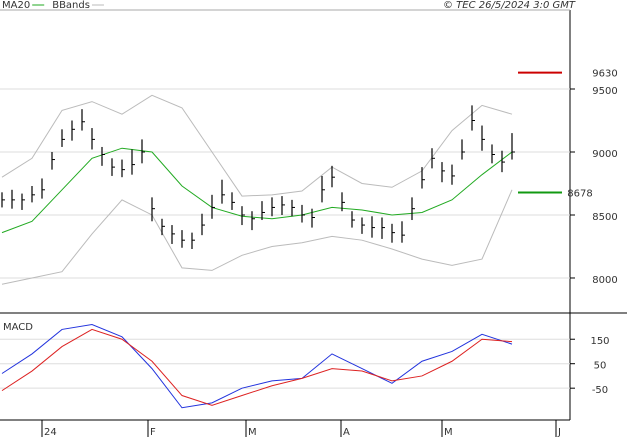  Describe the element at coordinates (604, 217) in the screenshot. I see `y-tick-label: 8500` at that location.